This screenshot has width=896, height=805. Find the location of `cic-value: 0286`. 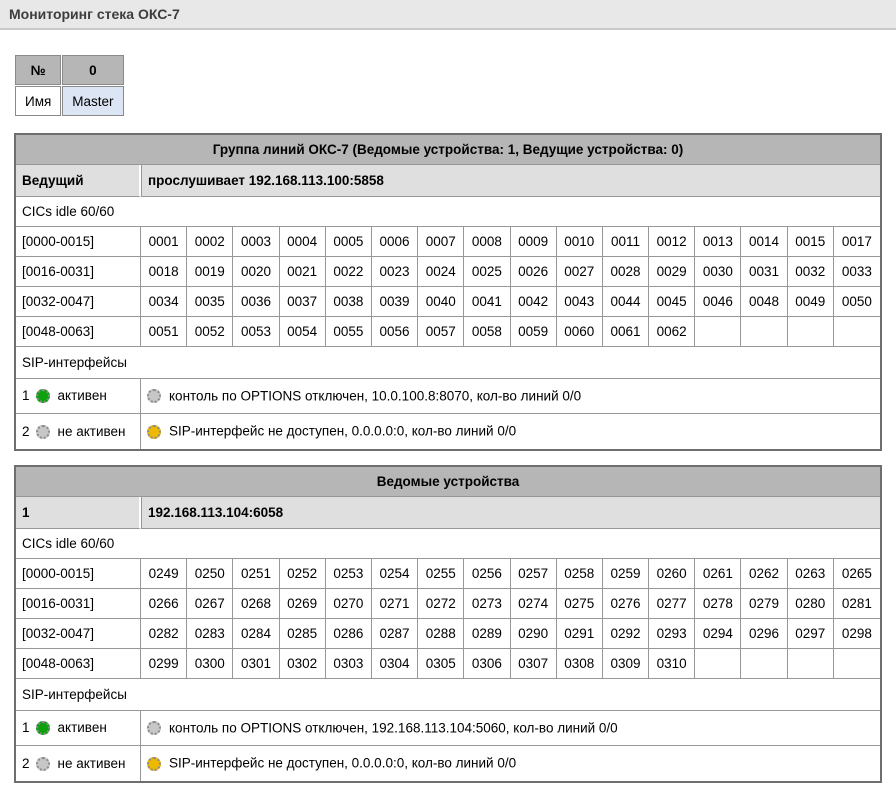

cic-value: 0286 is located at coordinates (348, 633).